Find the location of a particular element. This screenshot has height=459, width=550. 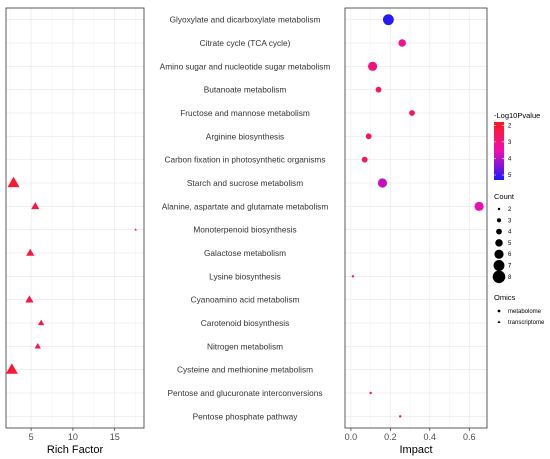

size-legend-label: 5 is located at coordinates (510, 244).